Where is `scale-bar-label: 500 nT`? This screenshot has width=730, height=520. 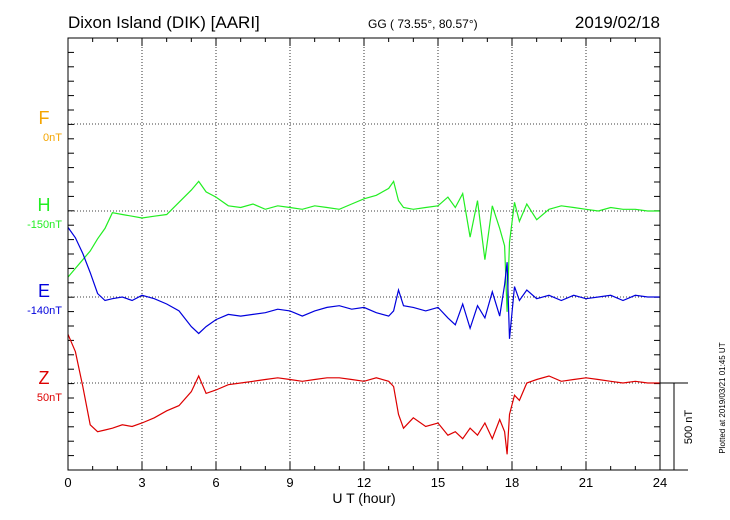 scale-bar-label: 500 nT is located at coordinates (689, 427).